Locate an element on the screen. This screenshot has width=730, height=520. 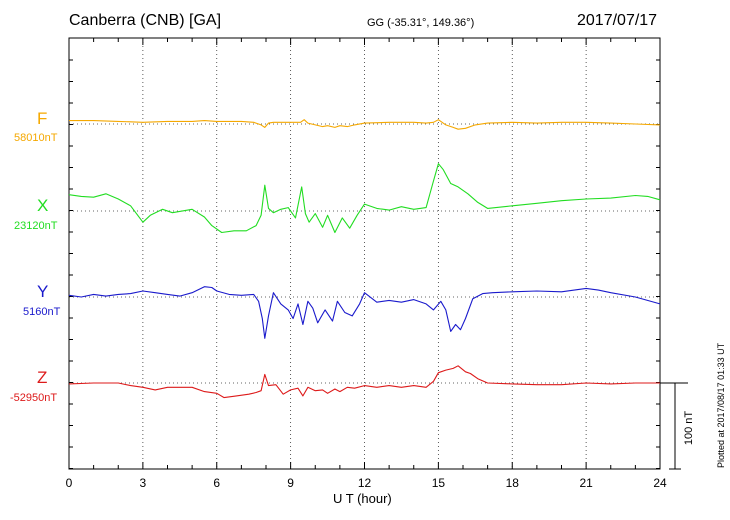
x-tick-label: 6 is located at coordinates (216, 483).